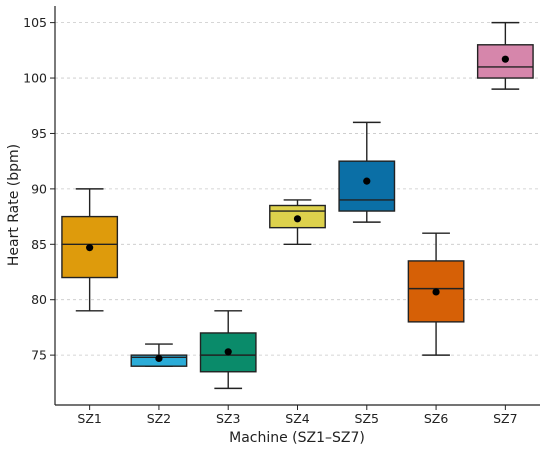 The height and width of the screenshot is (450, 550). Describe the element at coordinates (297, 418) in the screenshot. I see `x-tick-label-sz4: SZ4` at that location.